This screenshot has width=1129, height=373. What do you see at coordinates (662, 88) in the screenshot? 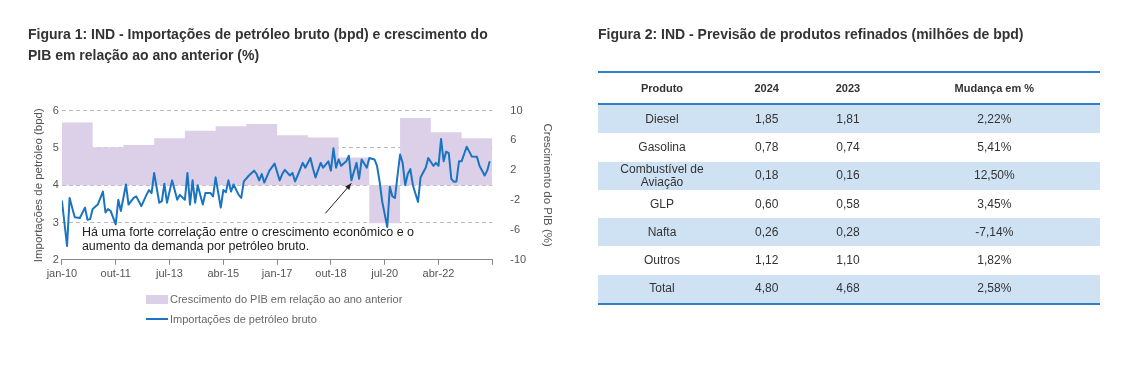
I see `y-axis-title: Produto` at bounding box center [662, 88].